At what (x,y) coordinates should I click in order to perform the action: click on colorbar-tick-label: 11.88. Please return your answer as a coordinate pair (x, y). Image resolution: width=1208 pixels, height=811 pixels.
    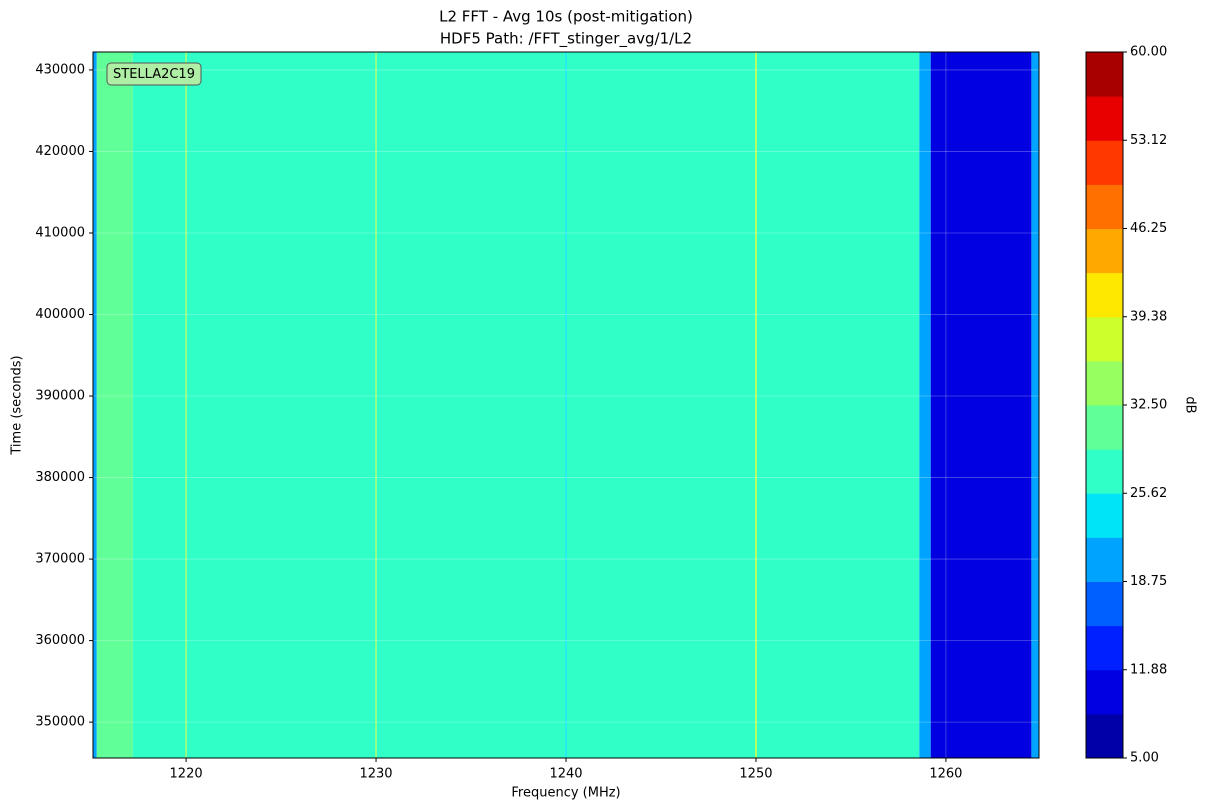
    Looking at the image, I should click on (1148, 669).